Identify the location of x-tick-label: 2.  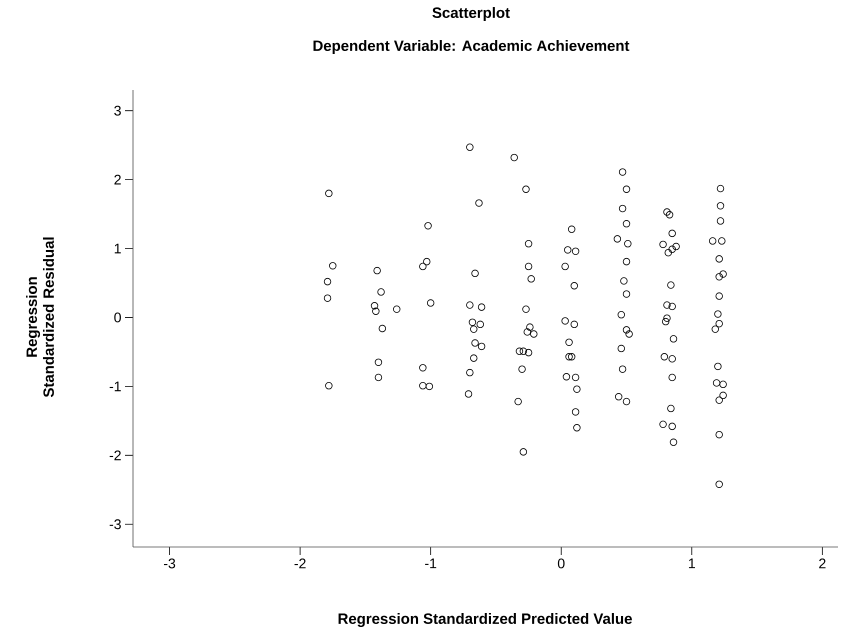
(822, 563).